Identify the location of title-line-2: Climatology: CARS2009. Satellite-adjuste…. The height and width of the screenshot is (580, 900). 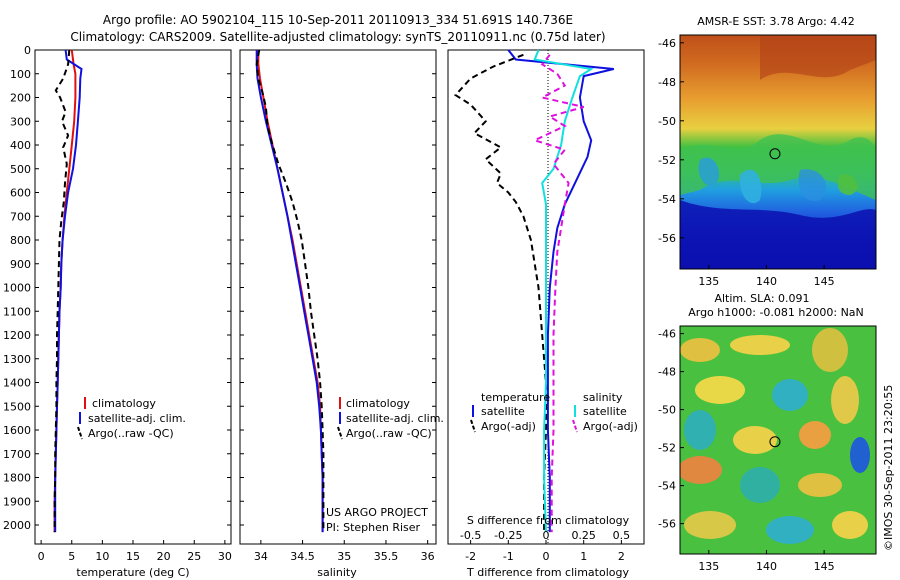
(337, 37).